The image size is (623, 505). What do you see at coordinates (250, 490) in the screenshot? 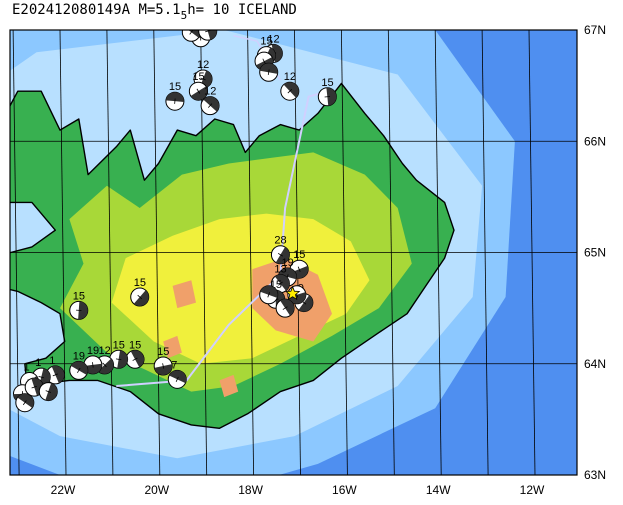
I see `lon-label: 18W` at bounding box center [250, 490].